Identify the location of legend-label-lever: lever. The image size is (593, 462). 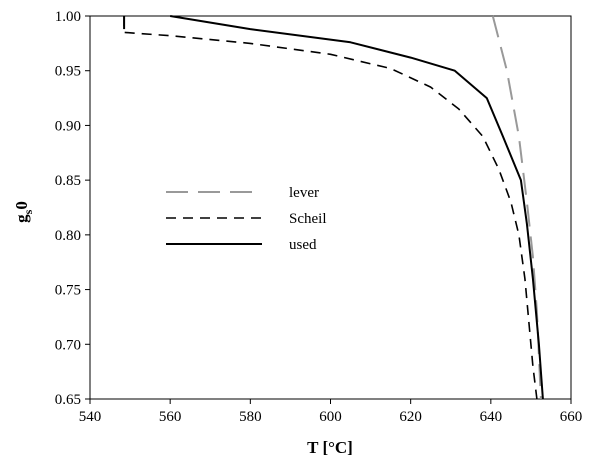
(304, 193).